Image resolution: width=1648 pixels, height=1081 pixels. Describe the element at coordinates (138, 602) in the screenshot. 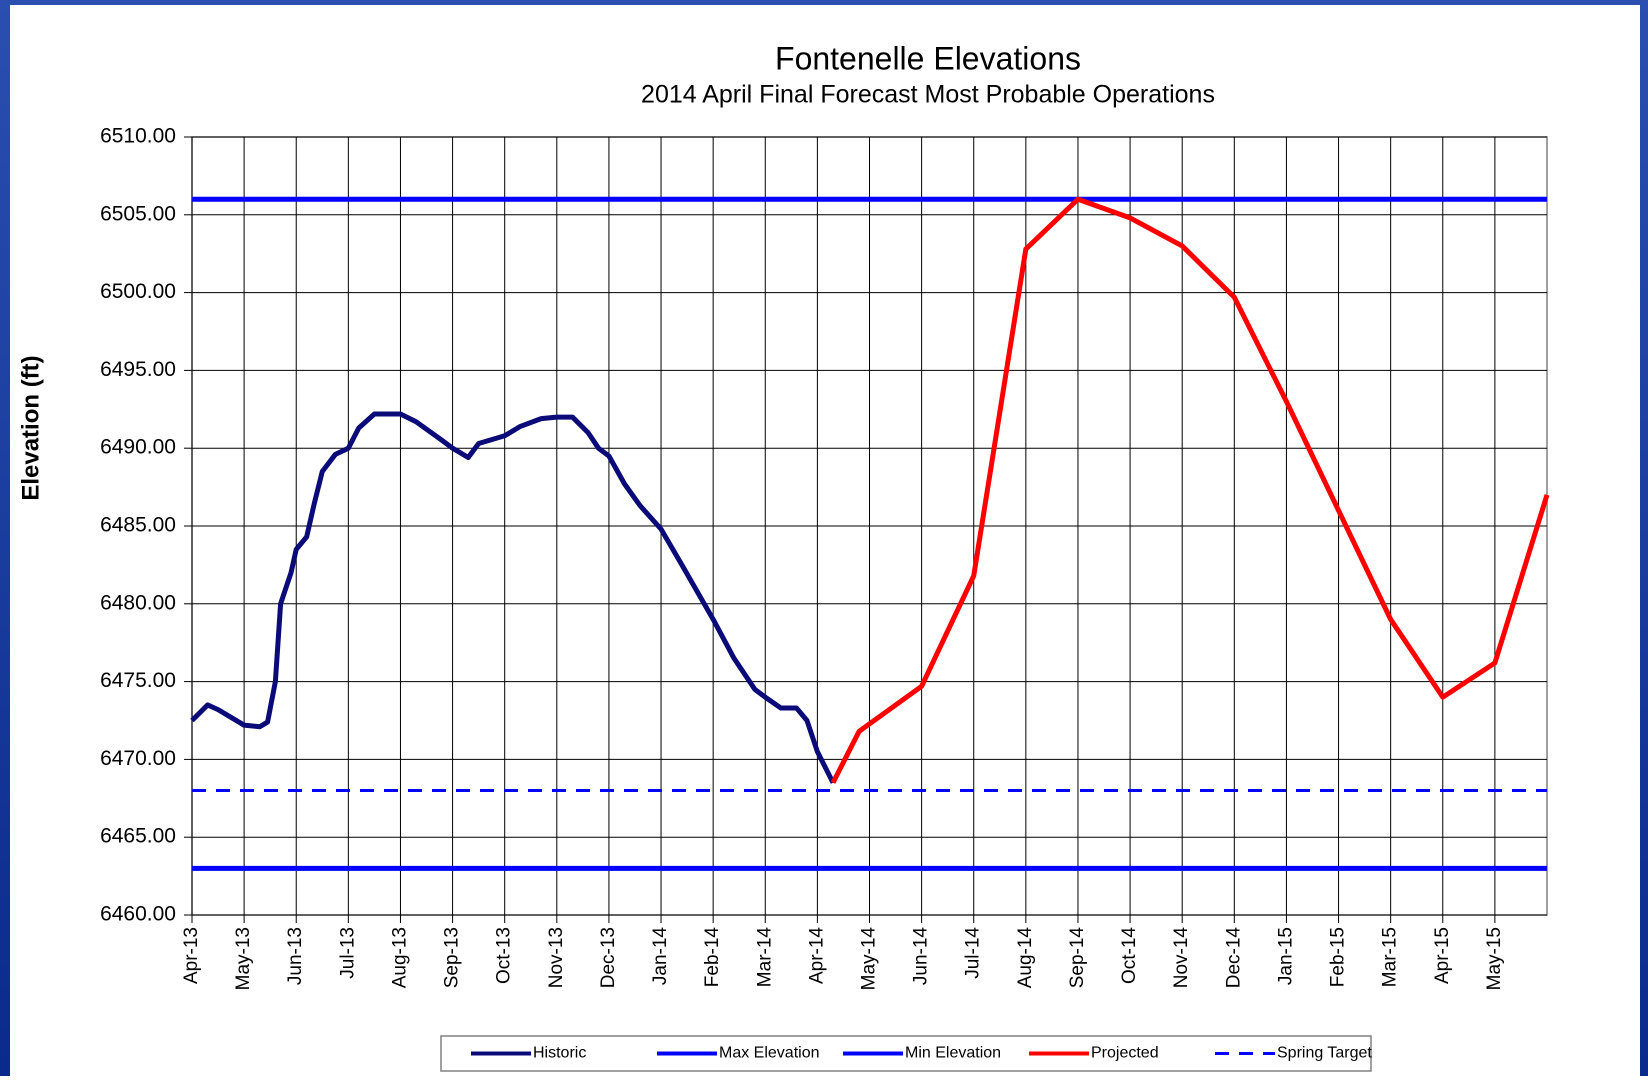

I see `y-tick-label: 6480.00` at that location.